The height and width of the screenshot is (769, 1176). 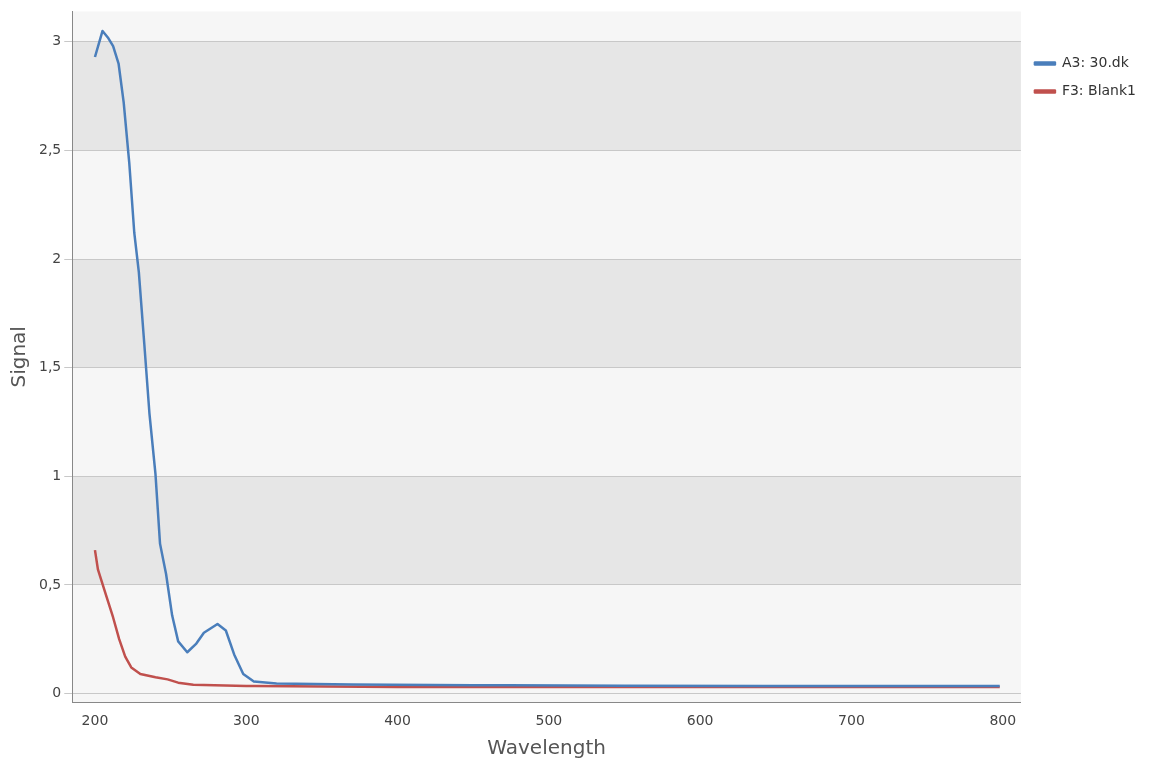 What do you see at coordinates (95, 720) in the screenshot?
I see `x-tick-label: 200` at bounding box center [95, 720].